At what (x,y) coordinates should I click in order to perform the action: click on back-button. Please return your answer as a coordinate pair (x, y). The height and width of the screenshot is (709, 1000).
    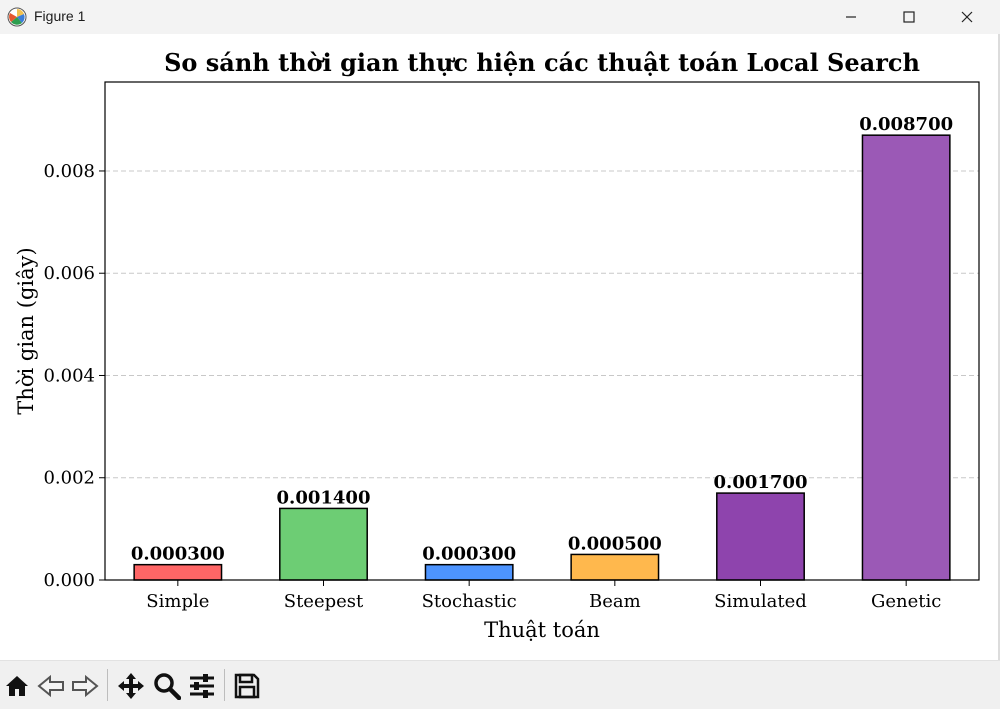
    Looking at the image, I should click on (51, 686).